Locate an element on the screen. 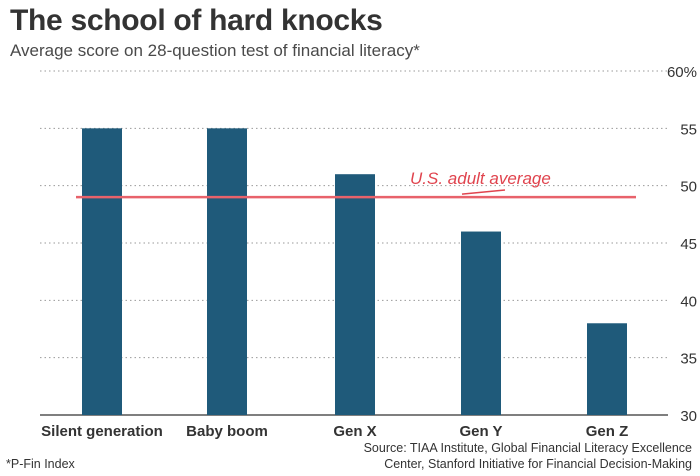 This screenshot has width=700, height=476. reference-line-group: U.S. adult average is located at coordinates (356, 184).